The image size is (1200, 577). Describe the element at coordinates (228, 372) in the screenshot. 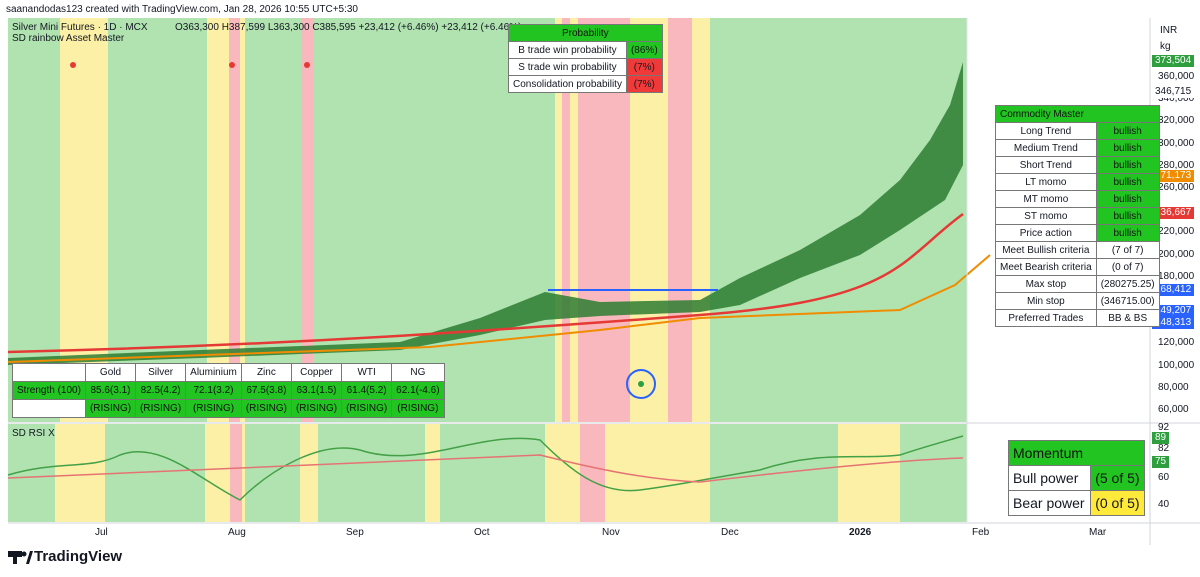

I see `row: Gold Silver Aluminium Zinc Copper WTI NG` at that location.